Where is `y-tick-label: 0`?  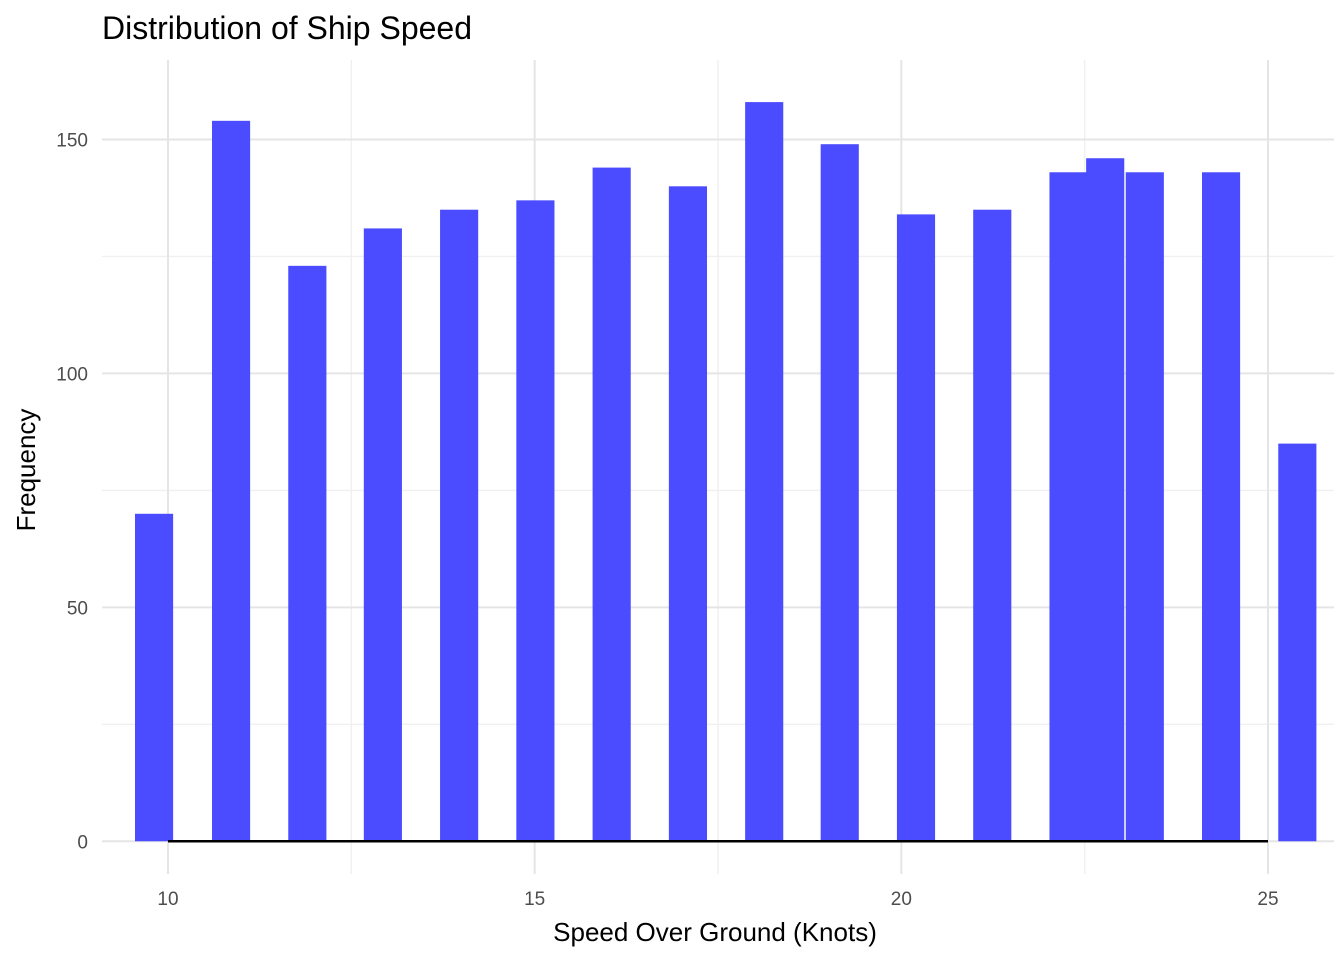
y-tick-label: 0 is located at coordinates (82, 842).